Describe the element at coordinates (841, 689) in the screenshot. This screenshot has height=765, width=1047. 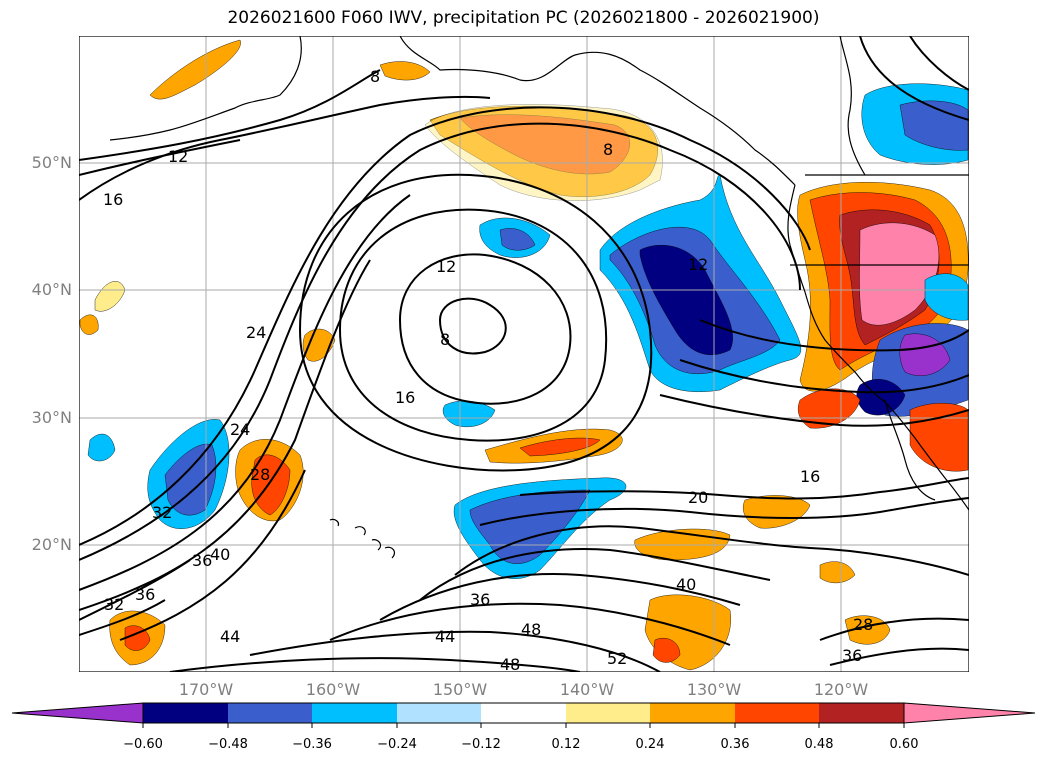
I see `lon-label-120w: 120°W` at that location.